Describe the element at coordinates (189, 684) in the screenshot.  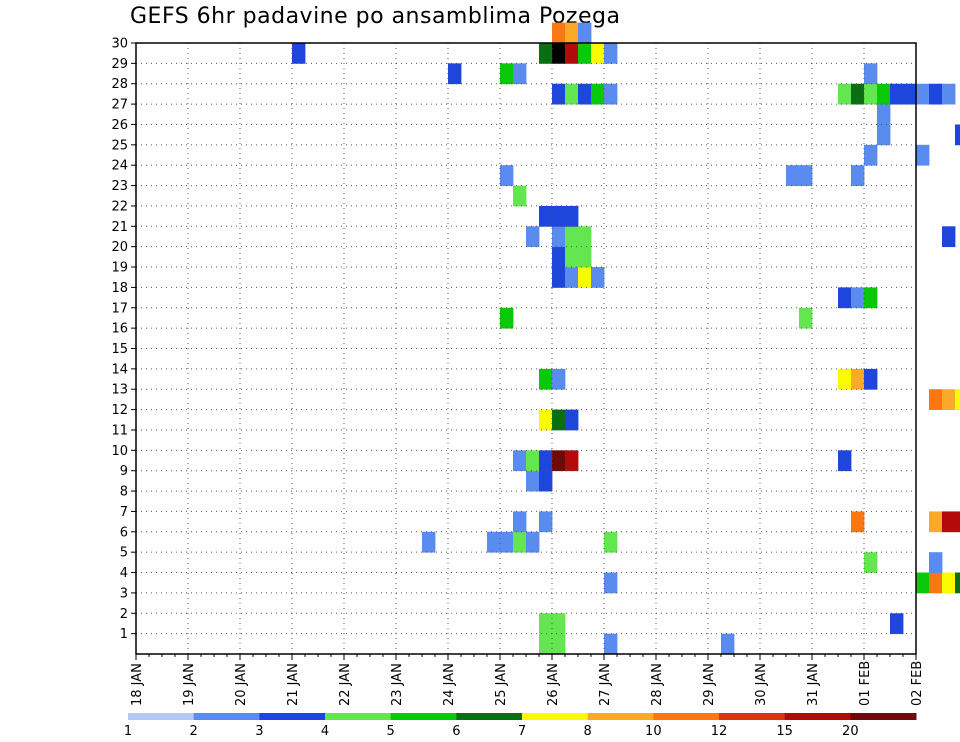
I see `x-tick-label: 19 JAN` at that location.